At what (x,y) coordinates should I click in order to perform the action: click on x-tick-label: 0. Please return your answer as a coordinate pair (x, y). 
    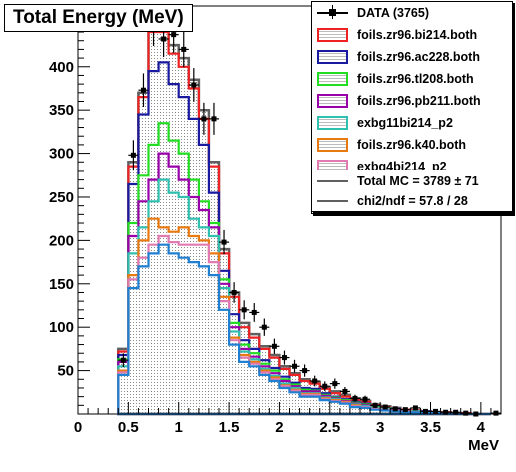
    Looking at the image, I should click on (78, 427).